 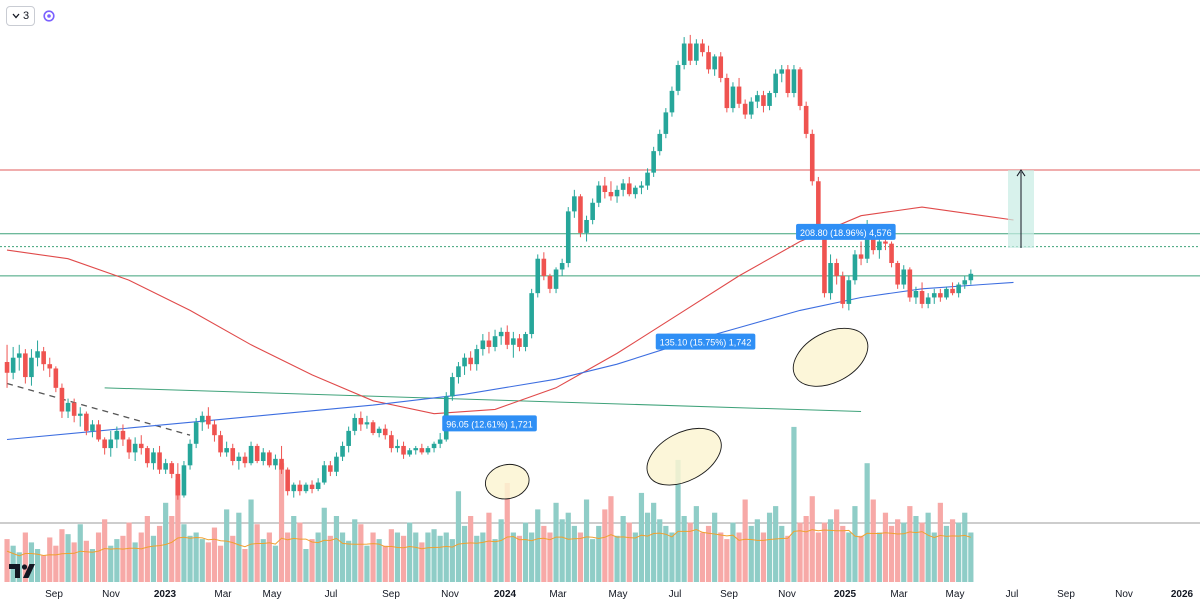 I want to click on layout-dropdown: 3, so click(x=21, y=16).